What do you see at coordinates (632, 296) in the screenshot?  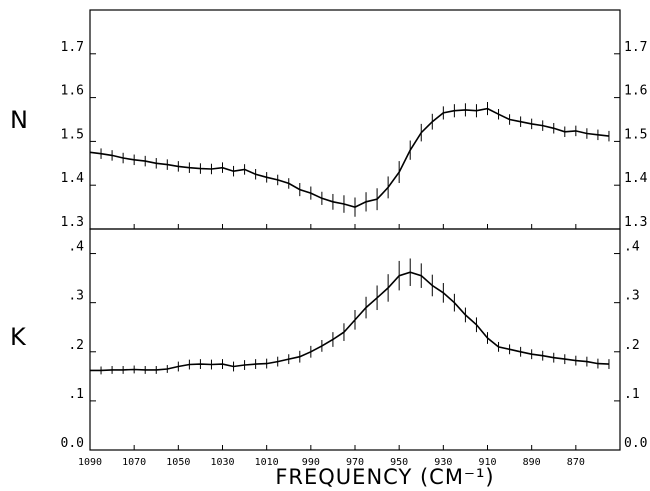 I see `panel-k-y-tick-label-right: .3` at bounding box center [632, 296].